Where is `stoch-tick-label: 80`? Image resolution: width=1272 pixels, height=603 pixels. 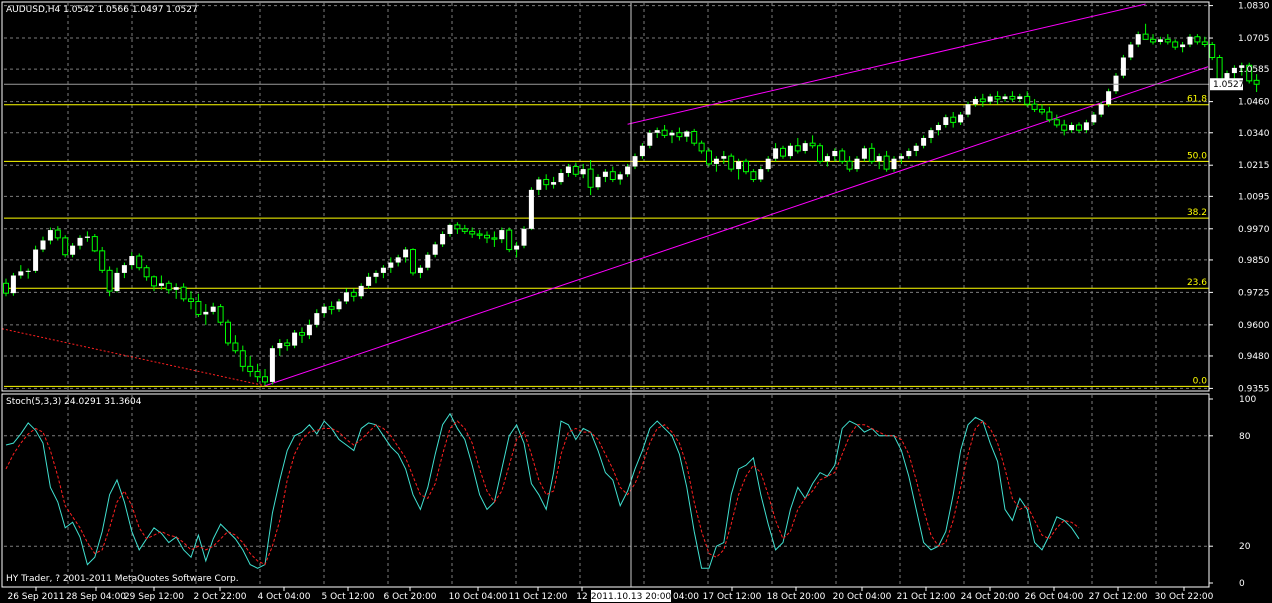
stoch-tick-label: 80 is located at coordinates (1245, 437).